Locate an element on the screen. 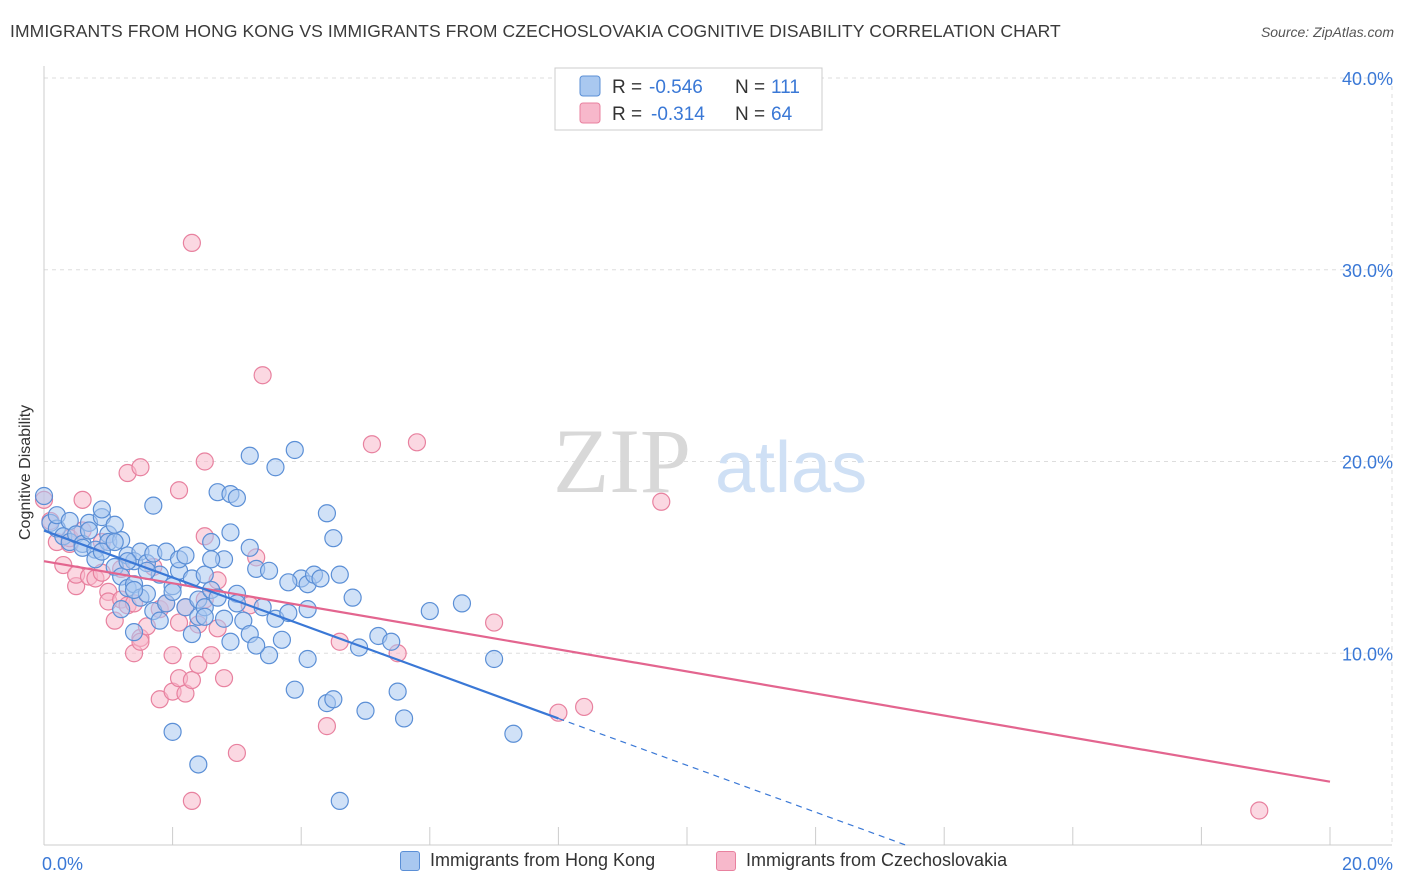 Image resolution: width=1406 pixels, height=892 pixels. bottom-legend-hong-kong: Immigrants from Hong Kong is located at coordinates (527, 860).